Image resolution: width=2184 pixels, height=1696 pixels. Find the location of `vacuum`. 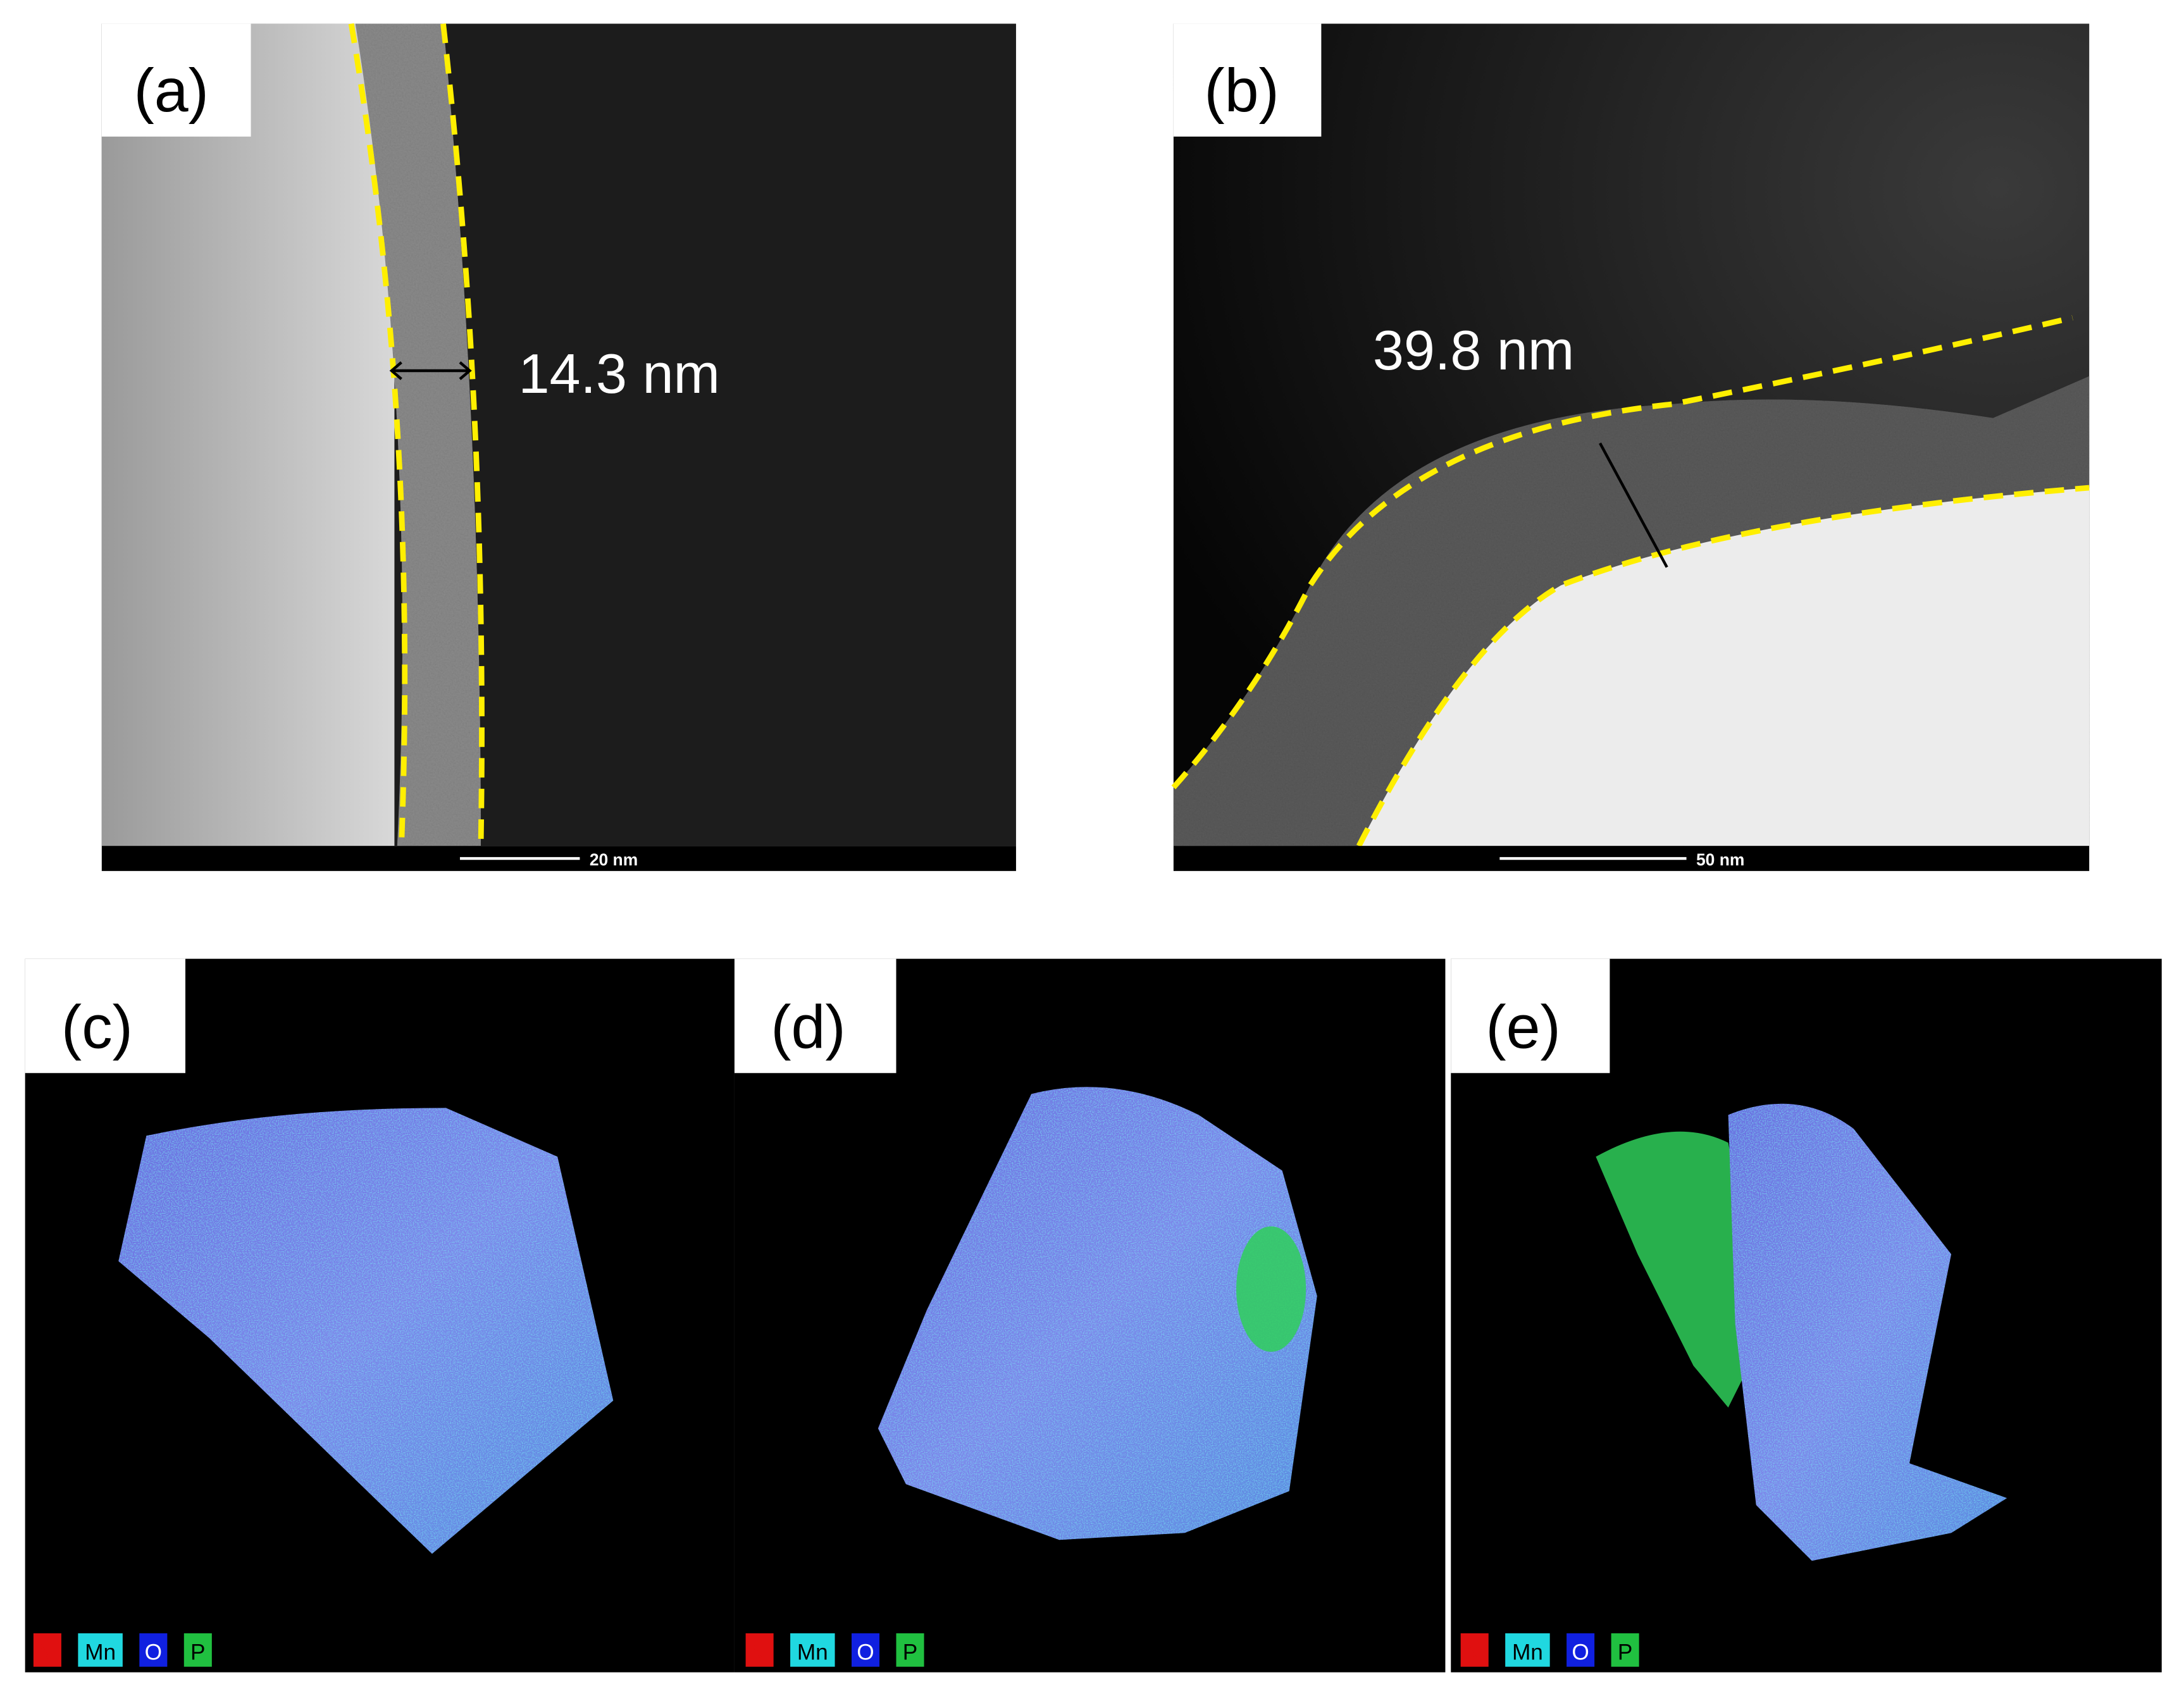

vacuum is located at coordinates (1724, 667).